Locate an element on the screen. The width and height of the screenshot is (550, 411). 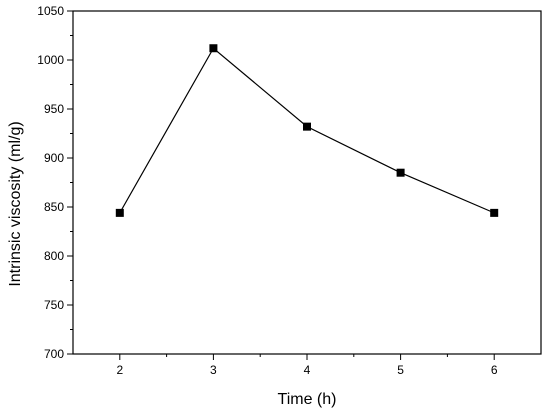
x-tick-label: 4 is located at coordinates (307, 370).